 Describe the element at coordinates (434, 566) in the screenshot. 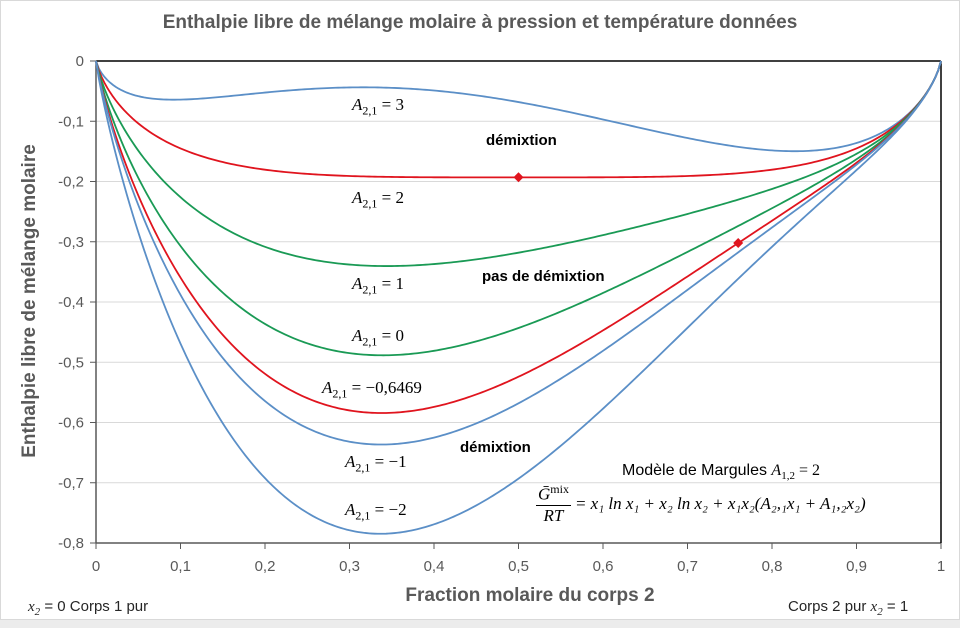

I see `x-tick-label: 0,4` at that location.